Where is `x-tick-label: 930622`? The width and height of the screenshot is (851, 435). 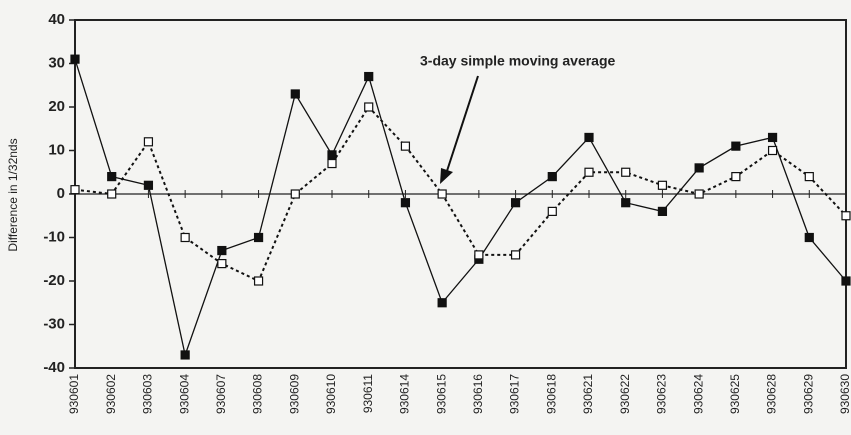 x-tick-label: 930622 is located at coordinates (625, 394).